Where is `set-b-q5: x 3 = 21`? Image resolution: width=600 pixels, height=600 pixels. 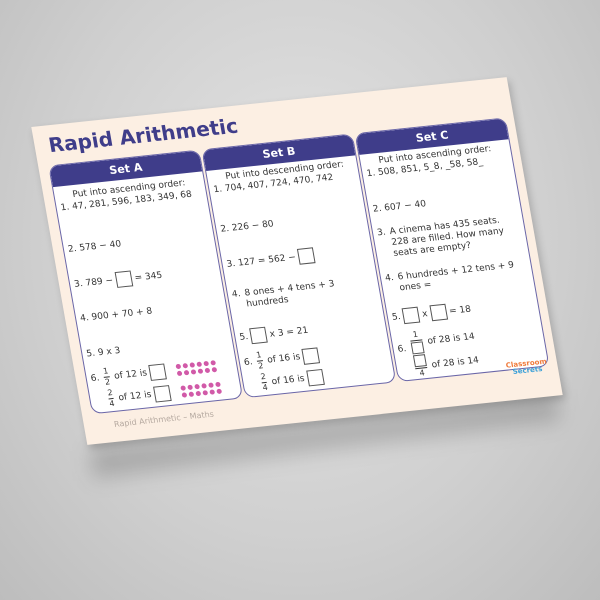
set-b-q5: x 3 = 21 is located at coordinates (289, 332).